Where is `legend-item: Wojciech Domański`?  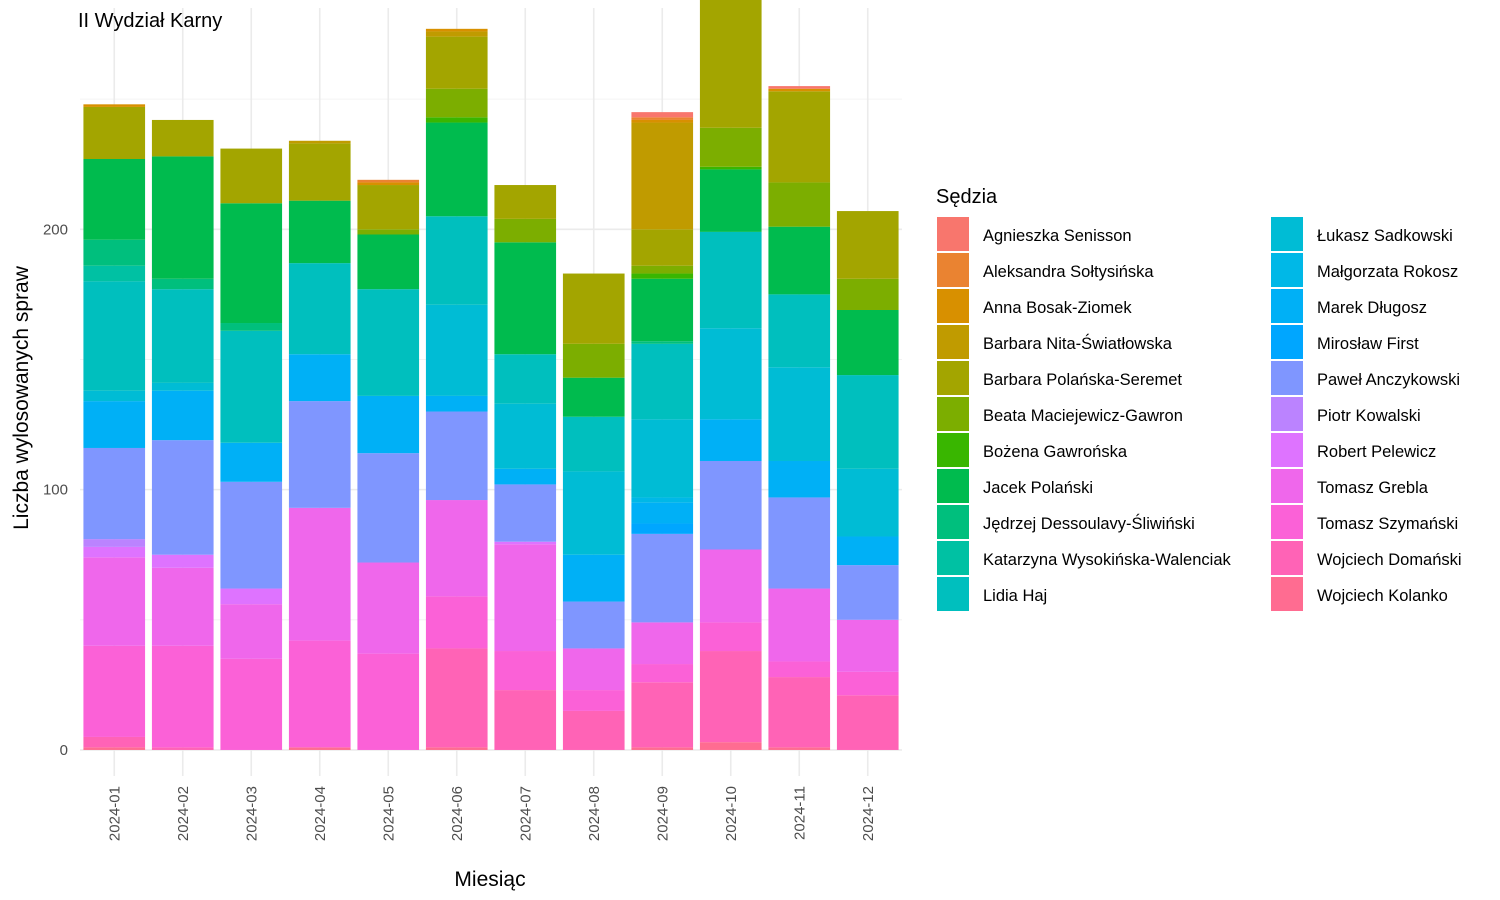
legend-item: Wojciech Domański is located at coordinates (1366, 558).